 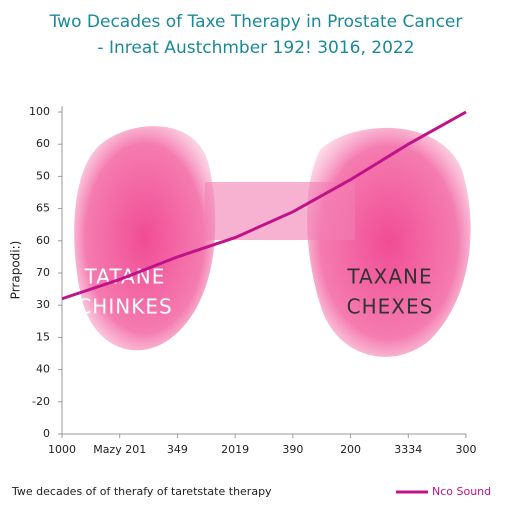 I want to click on x-tick-label: 200, so click(x=350, y=449).